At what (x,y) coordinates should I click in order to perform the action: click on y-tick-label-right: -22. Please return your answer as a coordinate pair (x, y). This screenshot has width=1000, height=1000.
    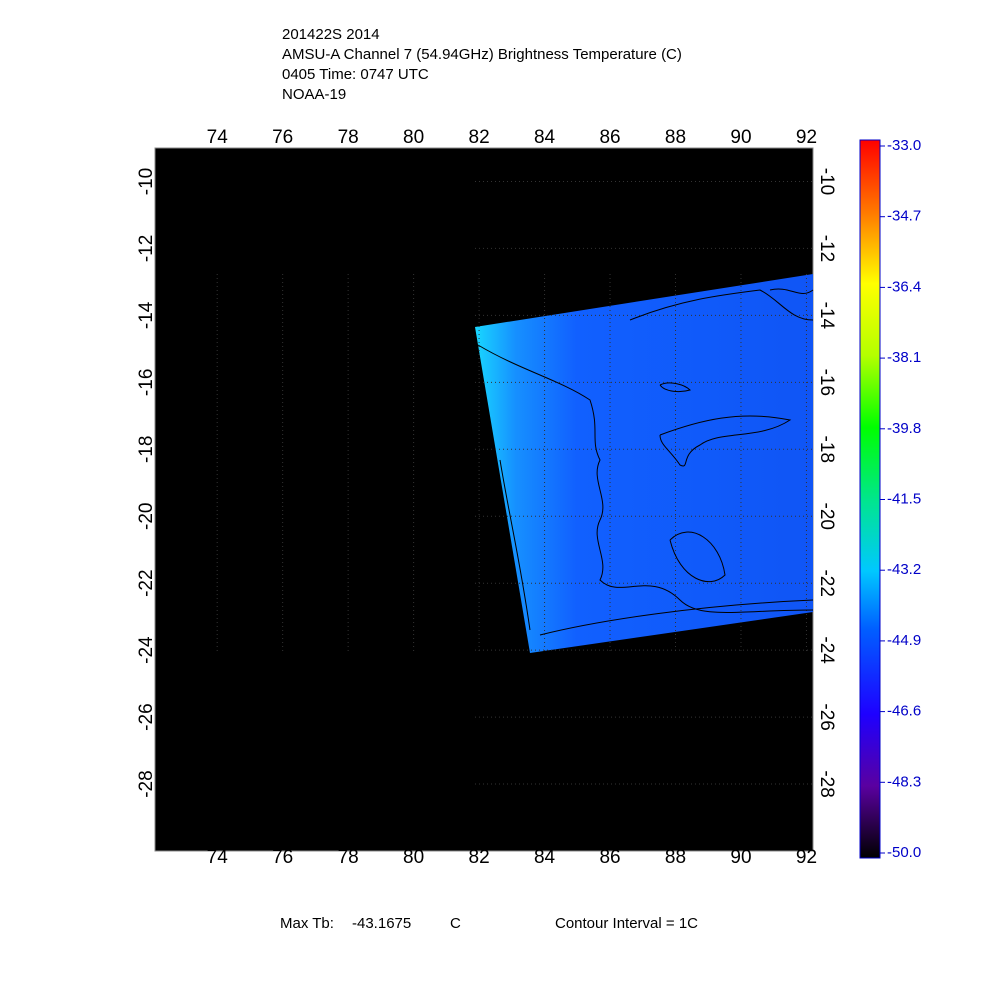
    Looking at the image, I should click on (826, 582).